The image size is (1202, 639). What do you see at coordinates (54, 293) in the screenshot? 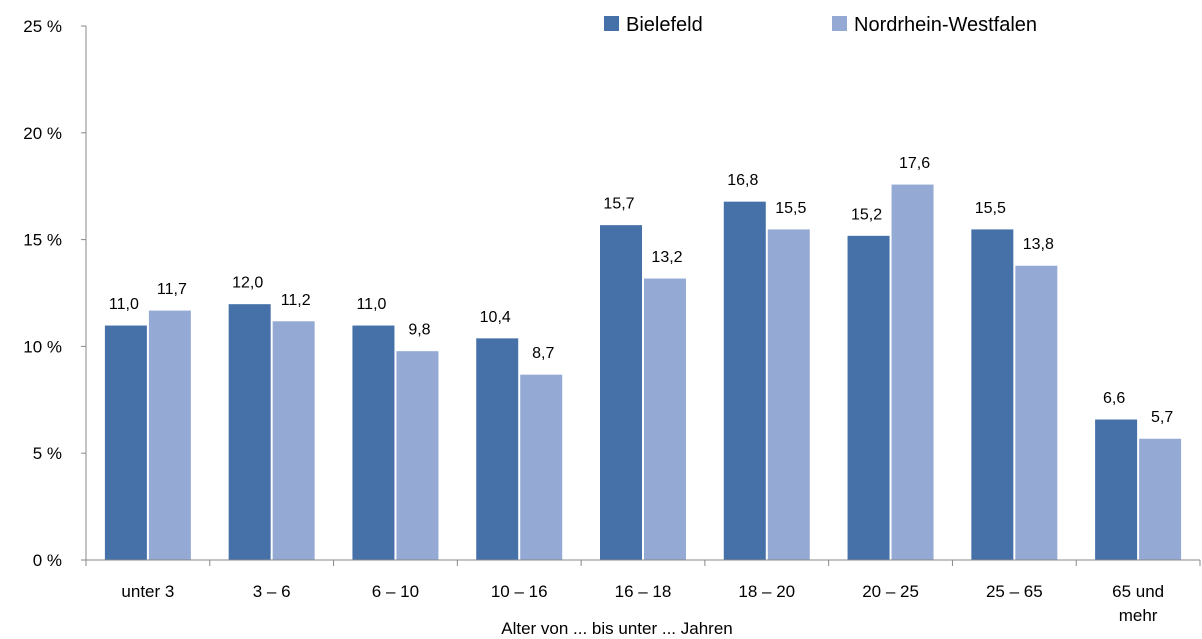
I see `y-axis-ticks: 0 % 5 % 10 % 15 % 20 % 25 %` at bounding box center [54, 293].